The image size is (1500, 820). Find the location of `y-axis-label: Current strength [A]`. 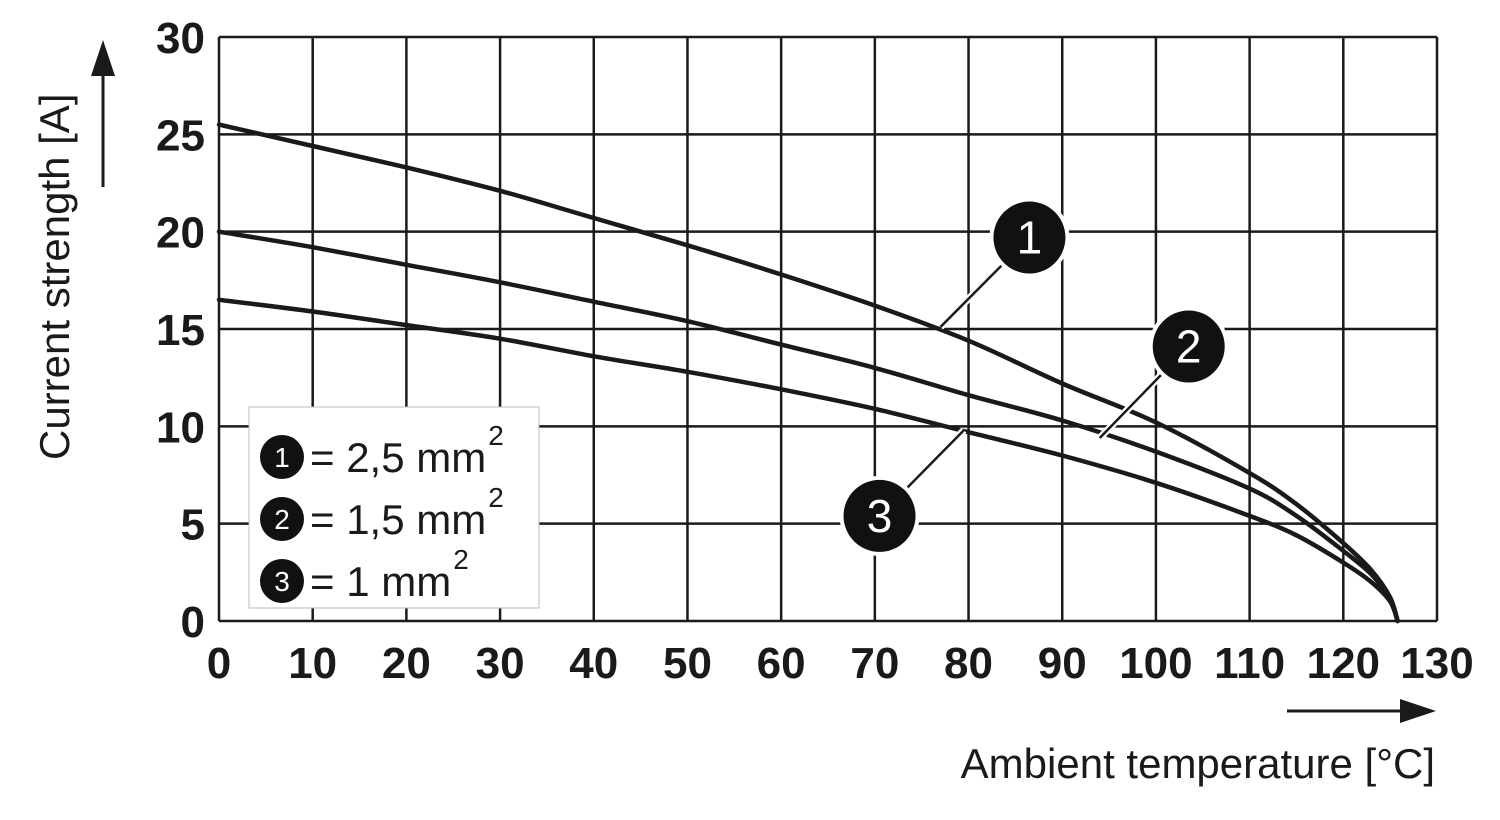

y-axis-label: Current strength [A] is located at coordinates (54, 277).